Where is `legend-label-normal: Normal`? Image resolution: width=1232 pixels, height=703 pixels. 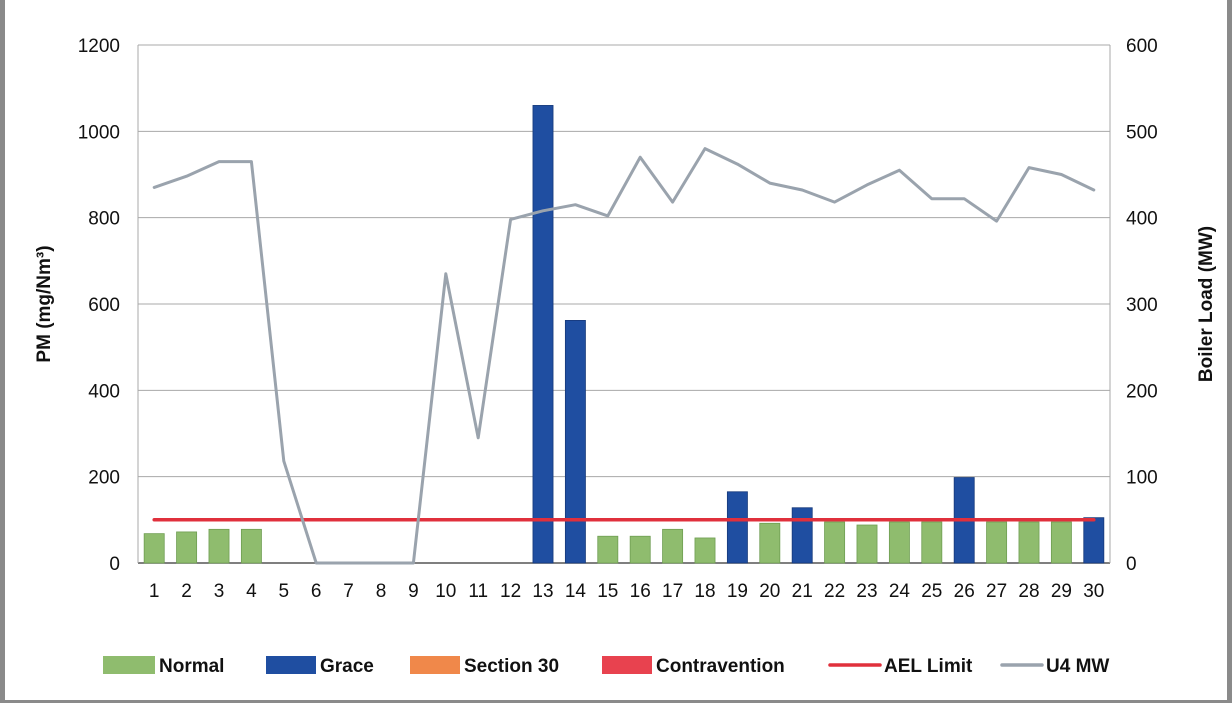 legend-label-normal: Normal is located at coordinates (191, 666).